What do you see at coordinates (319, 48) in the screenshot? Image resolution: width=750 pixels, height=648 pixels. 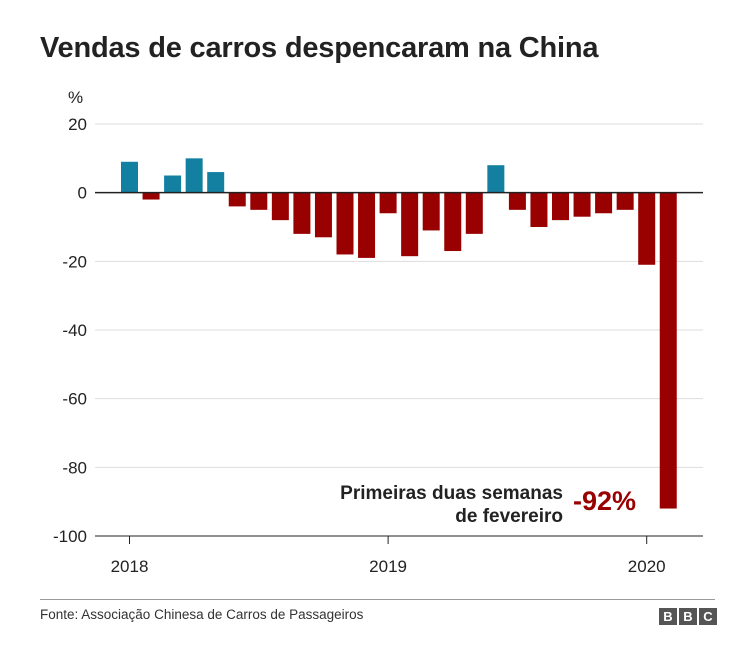 I see `chart-title: Vendas de carros despencaram na China` at bounding box center [319, 48].